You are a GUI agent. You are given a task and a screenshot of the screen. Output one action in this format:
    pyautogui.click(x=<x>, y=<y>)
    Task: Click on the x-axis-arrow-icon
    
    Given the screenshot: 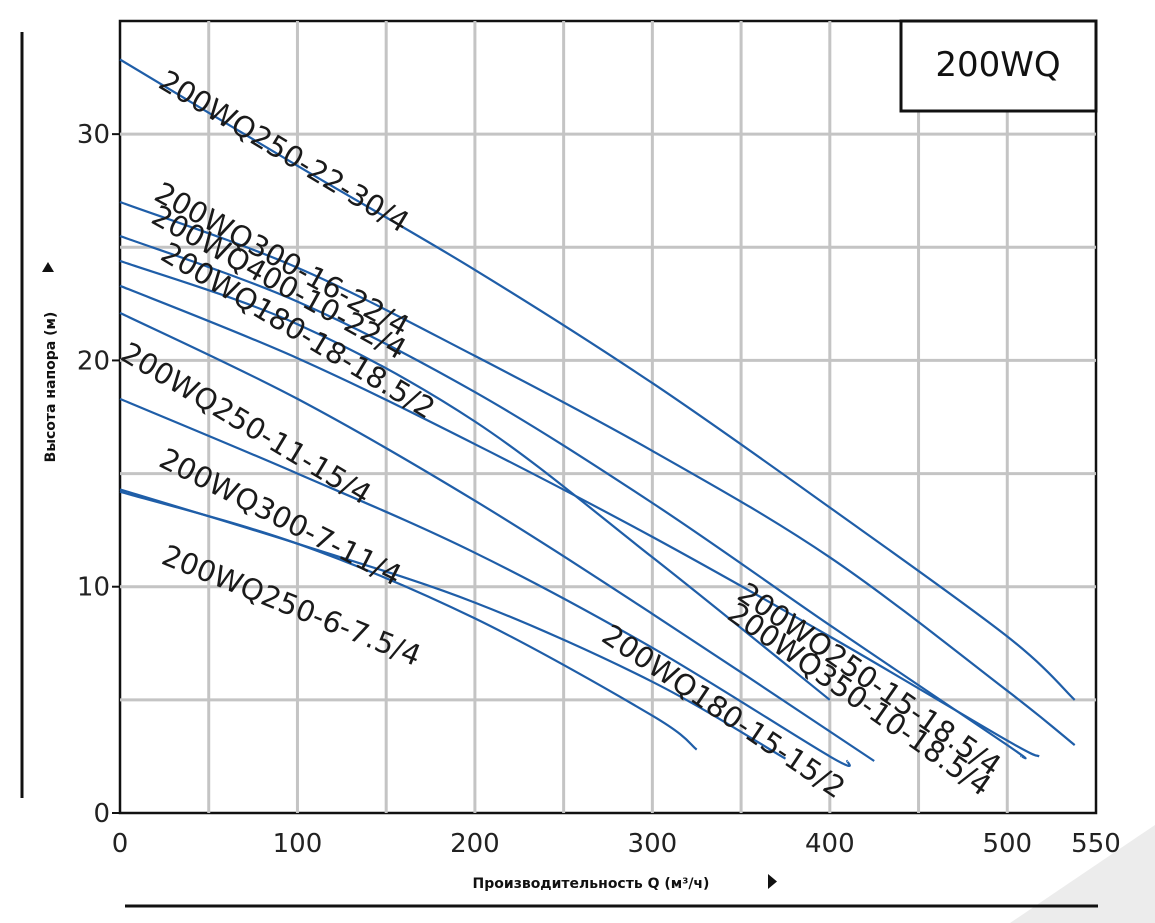 What is the action you would take?
    pyautogui.click(x=772, y=881)
    